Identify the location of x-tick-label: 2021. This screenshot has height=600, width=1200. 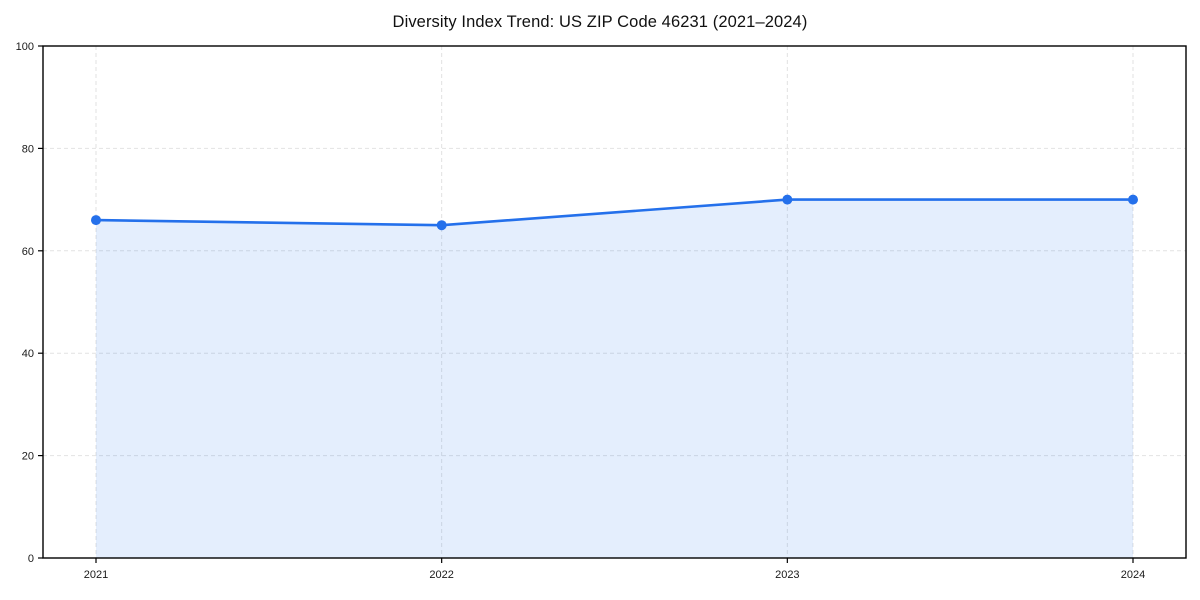
(96, 575).